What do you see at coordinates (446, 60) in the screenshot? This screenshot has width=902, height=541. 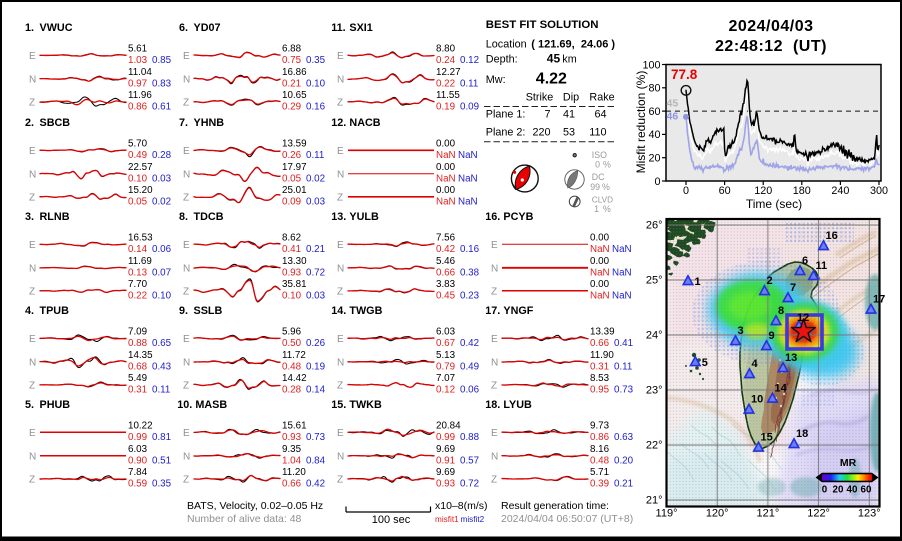 I see `svg-text: 0.24` at bounding box center [446, 60].